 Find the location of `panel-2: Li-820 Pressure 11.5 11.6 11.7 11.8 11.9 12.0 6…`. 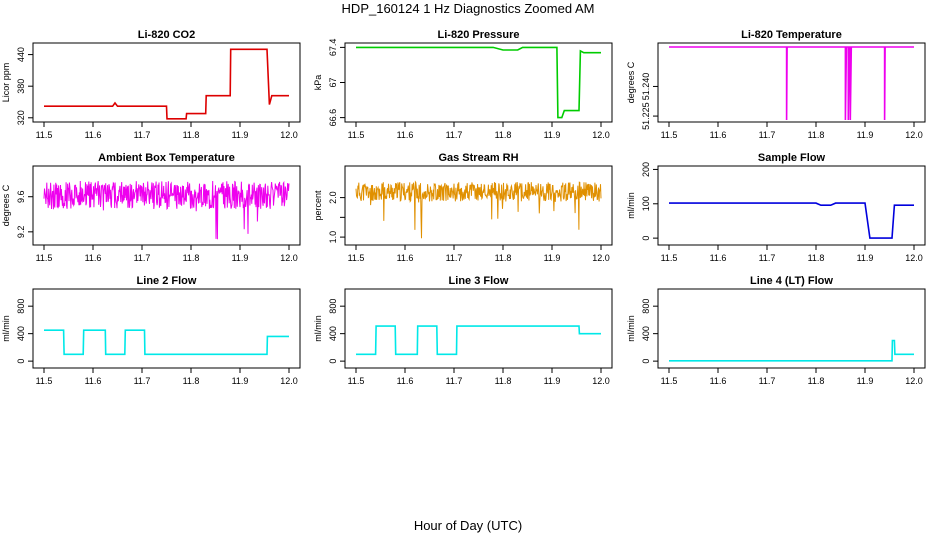

panel-2: Li-820 Pressure 11.5 11.6 11.7 11.8 11.9 12.0 6… is located at coordinates (463, 84).